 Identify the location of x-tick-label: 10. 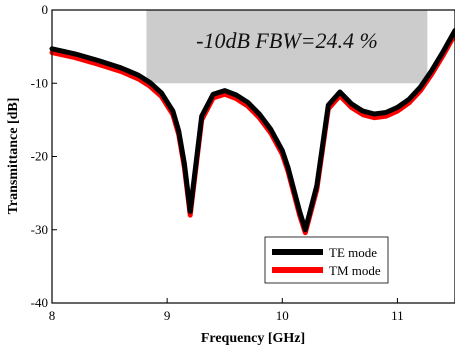
(282, 315).